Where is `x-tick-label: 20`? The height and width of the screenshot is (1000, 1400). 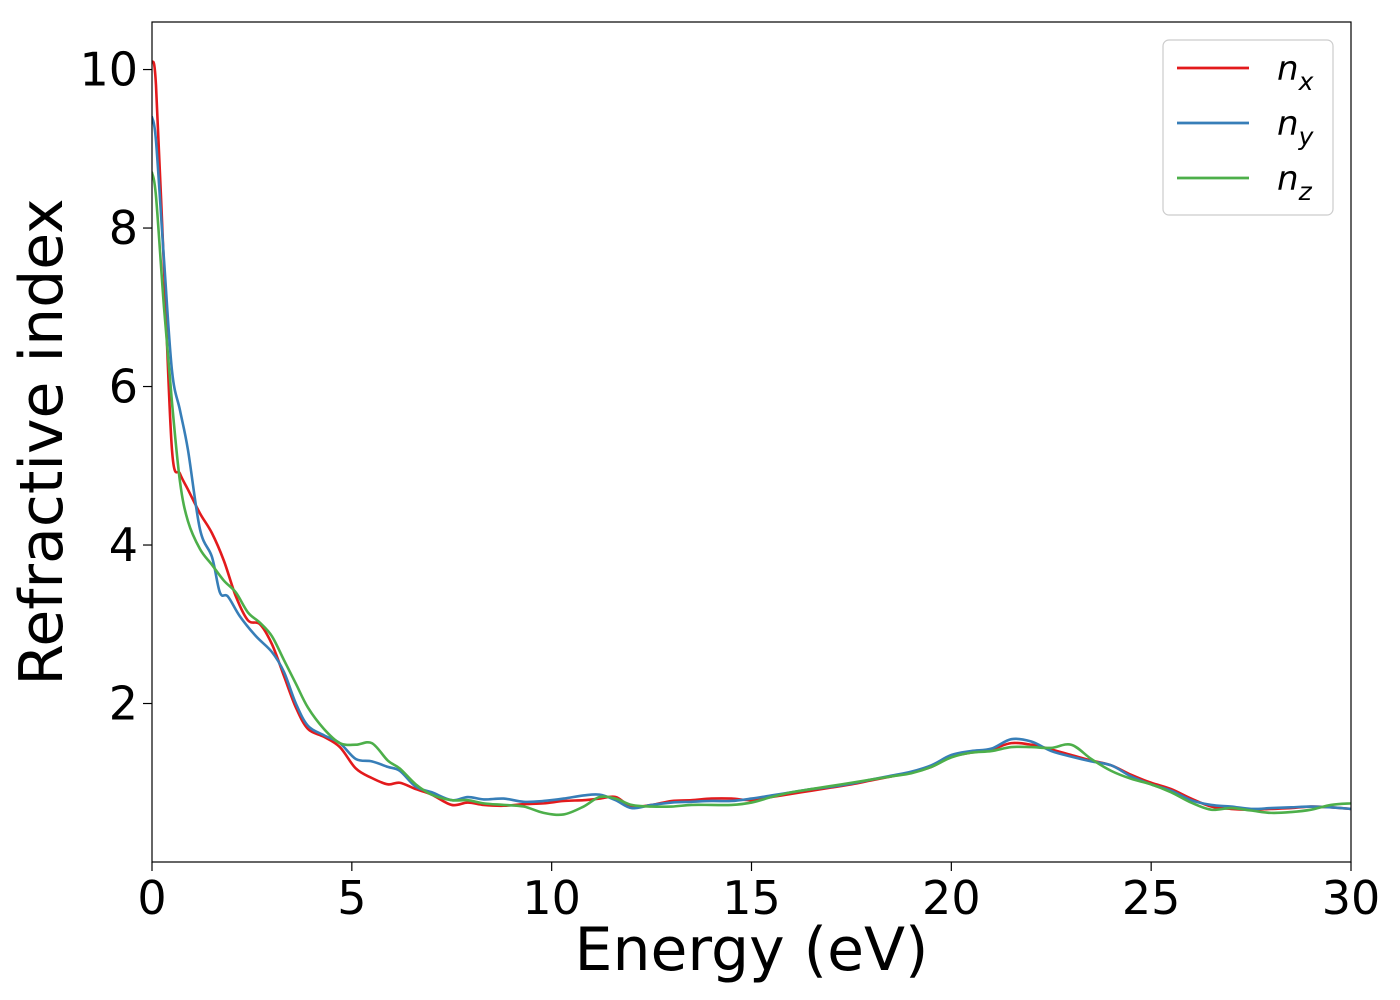
x-tick-label: 20 is located at coordinates (951, 898).